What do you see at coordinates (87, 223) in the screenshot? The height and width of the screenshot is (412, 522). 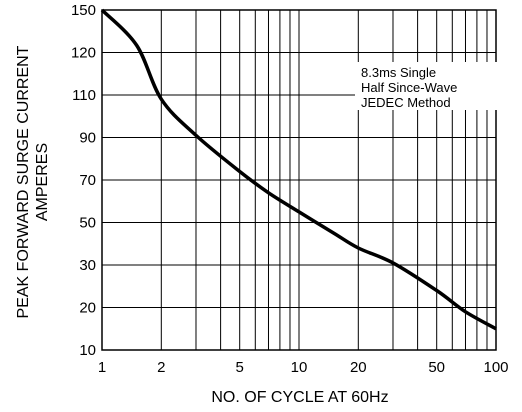 I see `y-tick-label: 50` at bounding box center [87, 223].